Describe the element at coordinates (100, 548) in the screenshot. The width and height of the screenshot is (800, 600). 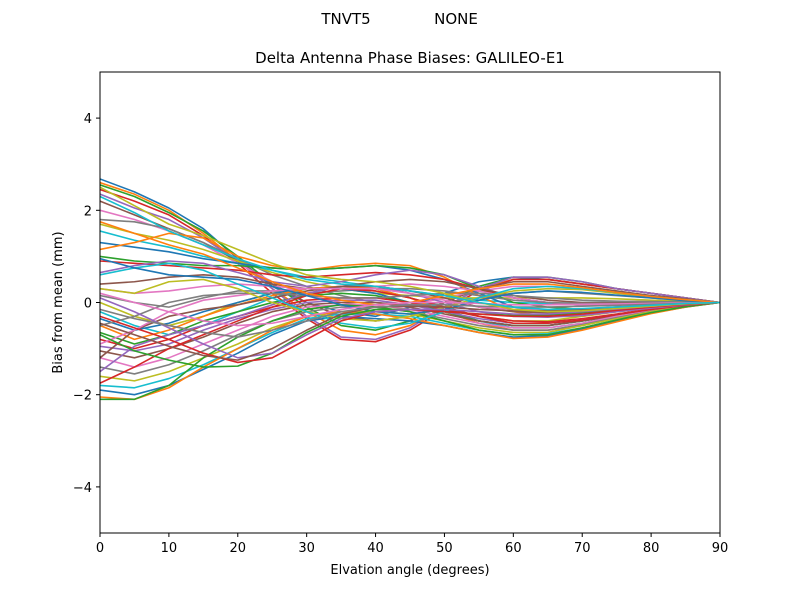
I see `x-tick-label: 0` at that location.